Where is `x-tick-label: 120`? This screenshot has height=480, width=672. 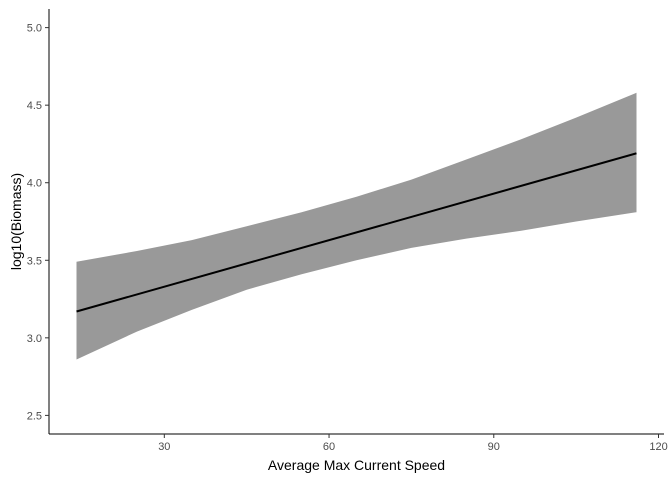
x-tick-label: 120 is located at coordinates (658, 447).